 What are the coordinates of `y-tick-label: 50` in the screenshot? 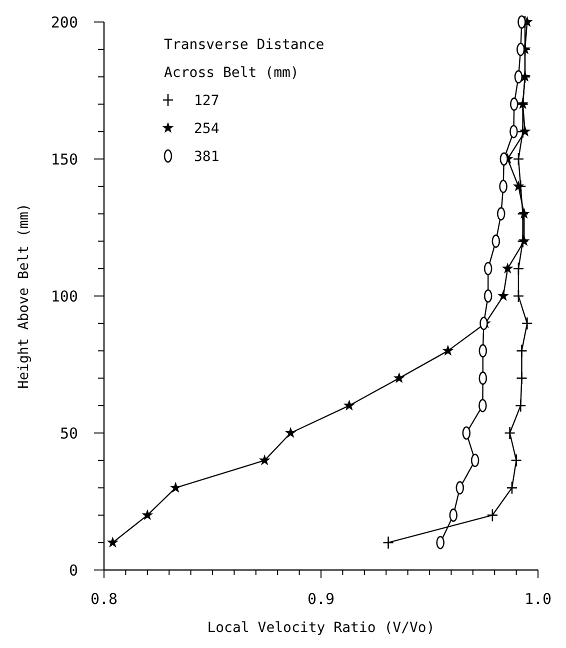 It's located at (69, 433).